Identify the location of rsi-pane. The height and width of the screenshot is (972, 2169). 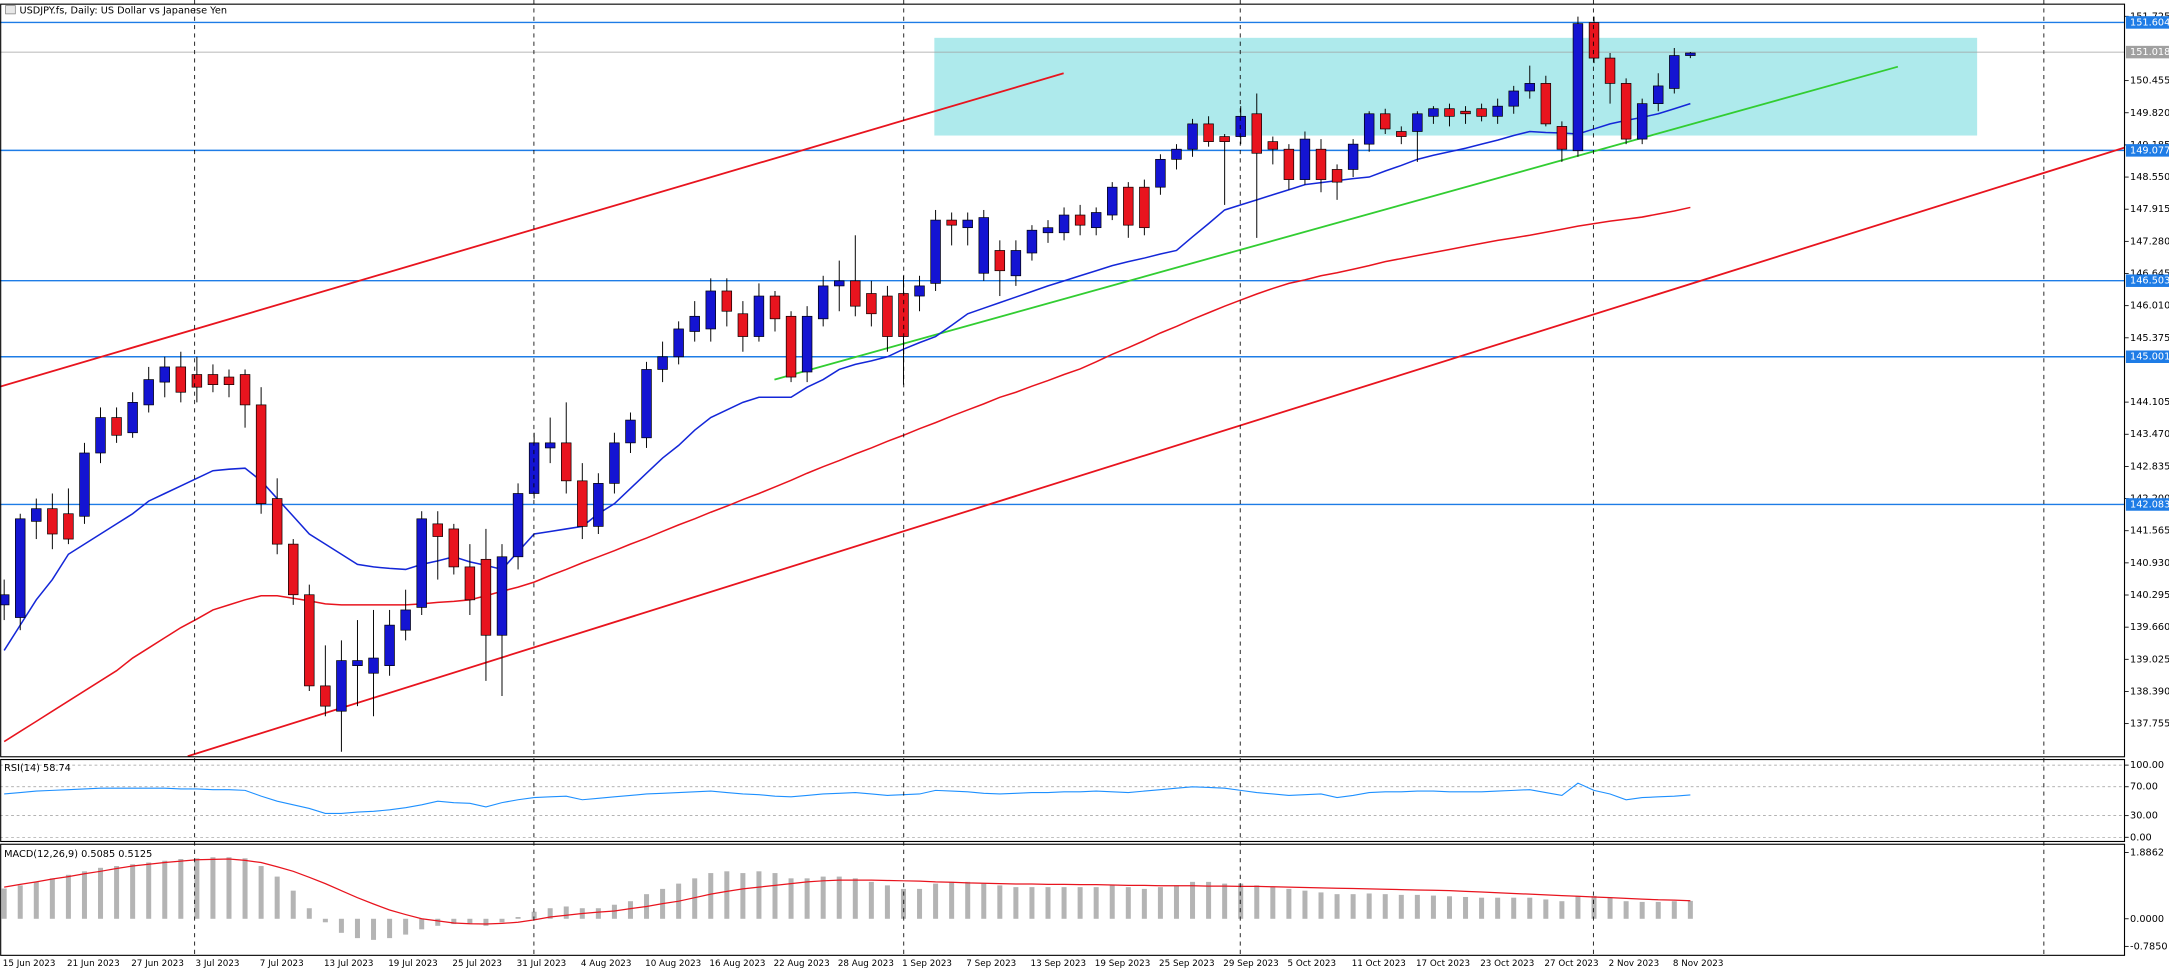
(1062, 801).